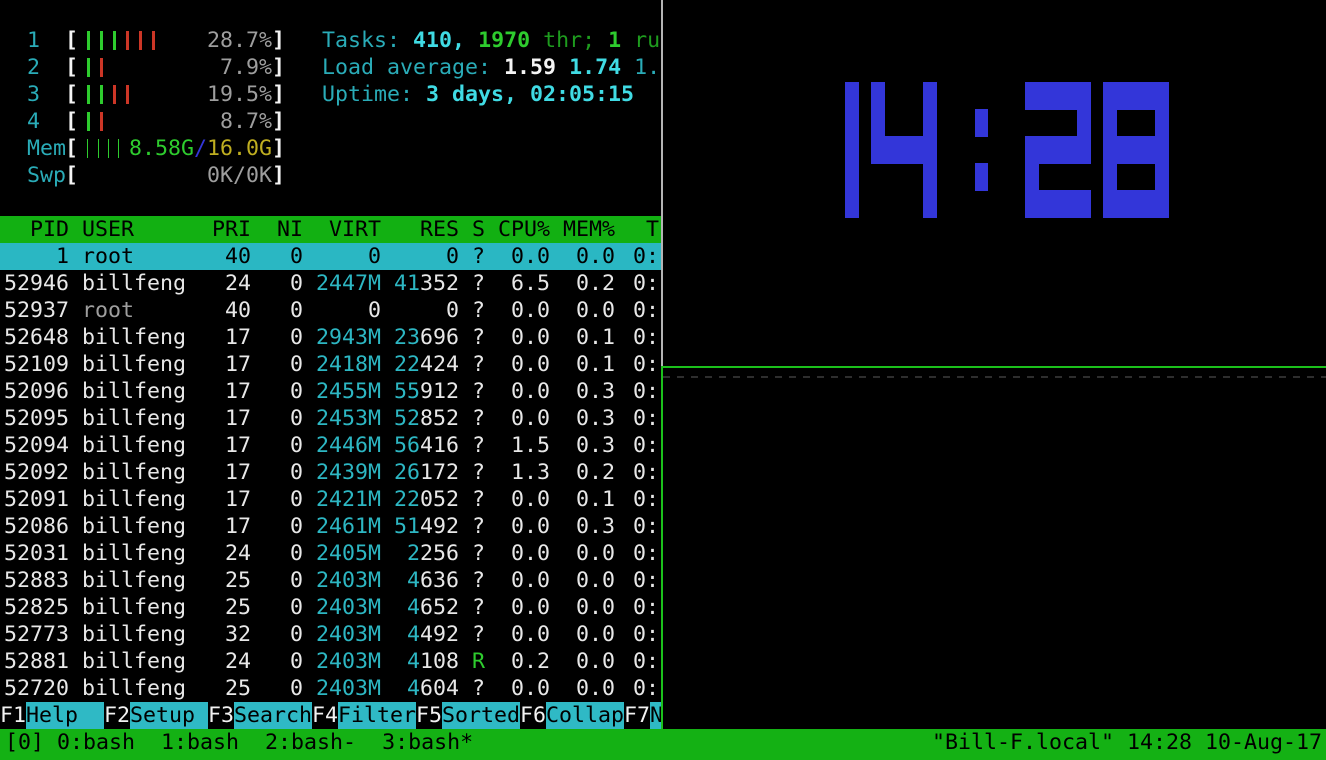 This screenshot has height=760, width=1326. Describe the element at coordinates (156, 67) in the screenshot. I see `cpu-meter-2: 2 [7.9%]` at that location.